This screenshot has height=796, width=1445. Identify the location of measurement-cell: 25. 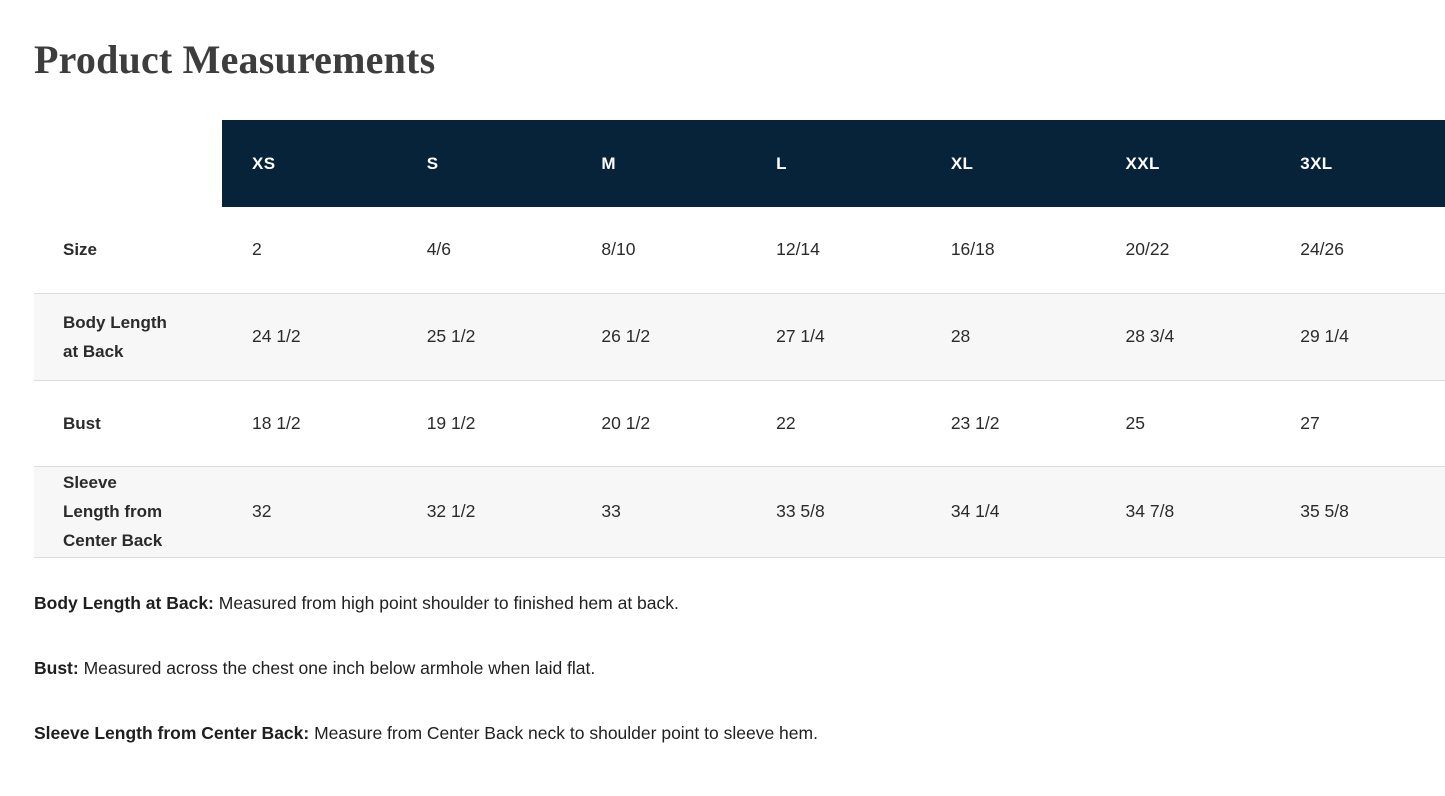
(1135, 422).